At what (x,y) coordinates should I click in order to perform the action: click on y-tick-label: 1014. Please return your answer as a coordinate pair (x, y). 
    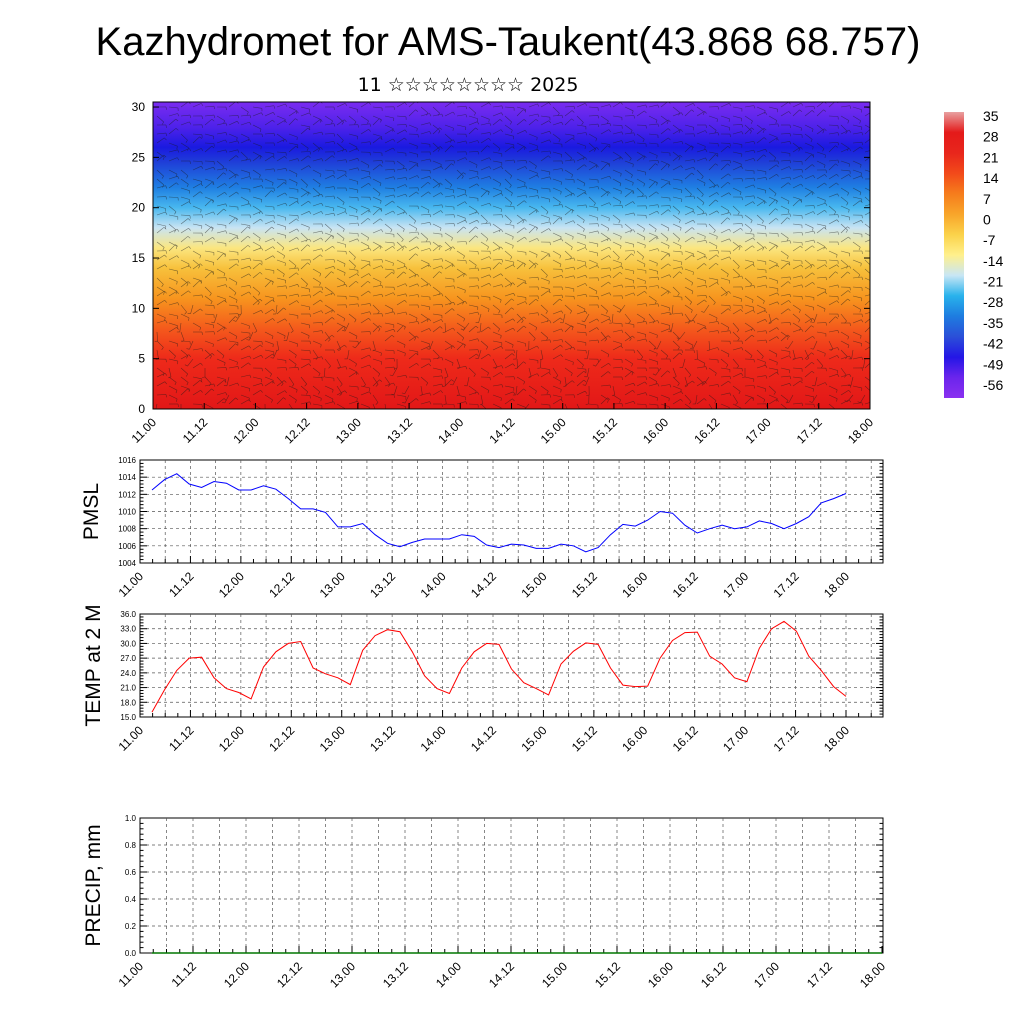
    Looking at the image, I should click on (127, 477).